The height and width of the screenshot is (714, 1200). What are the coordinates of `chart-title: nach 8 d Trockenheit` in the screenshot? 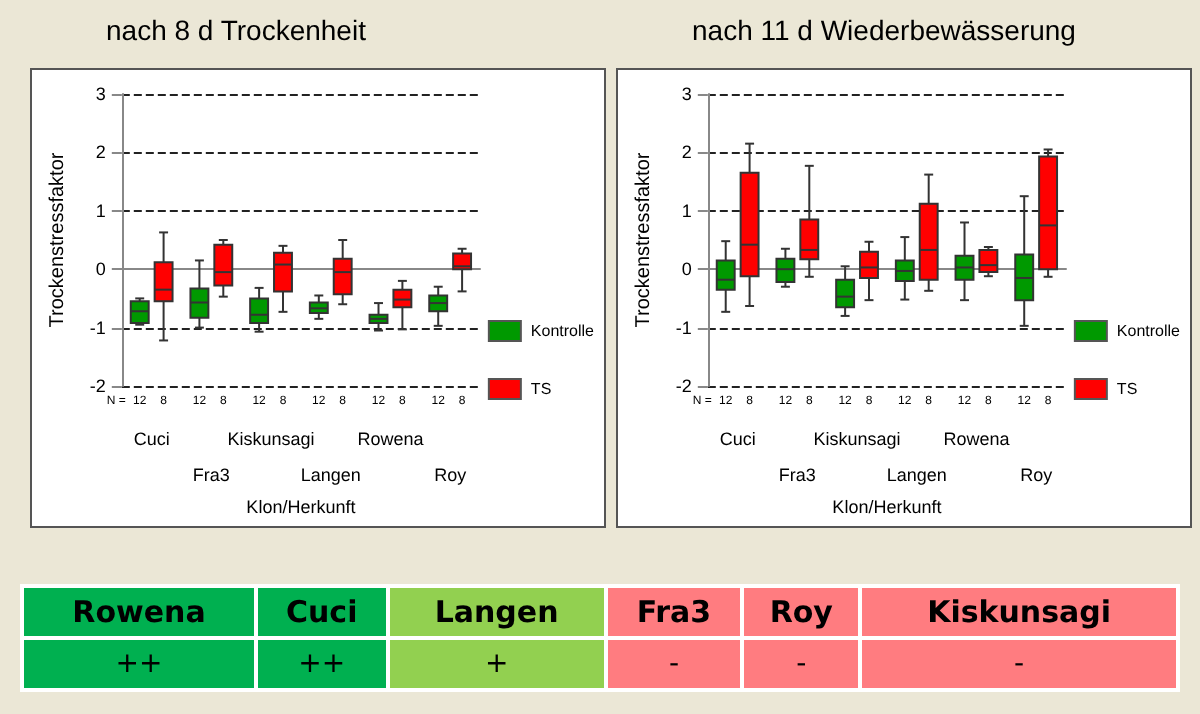 It's located at (236, 31).